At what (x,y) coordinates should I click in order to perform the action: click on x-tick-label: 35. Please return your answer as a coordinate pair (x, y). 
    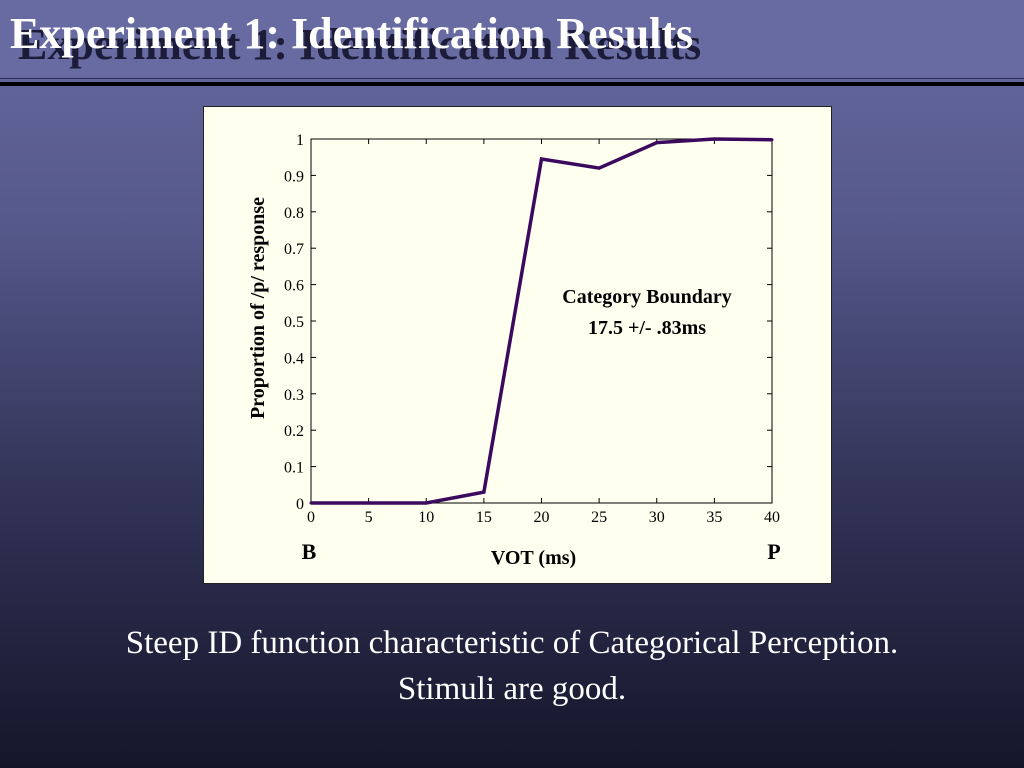
    Looking at the image, I should click on (714, 517).